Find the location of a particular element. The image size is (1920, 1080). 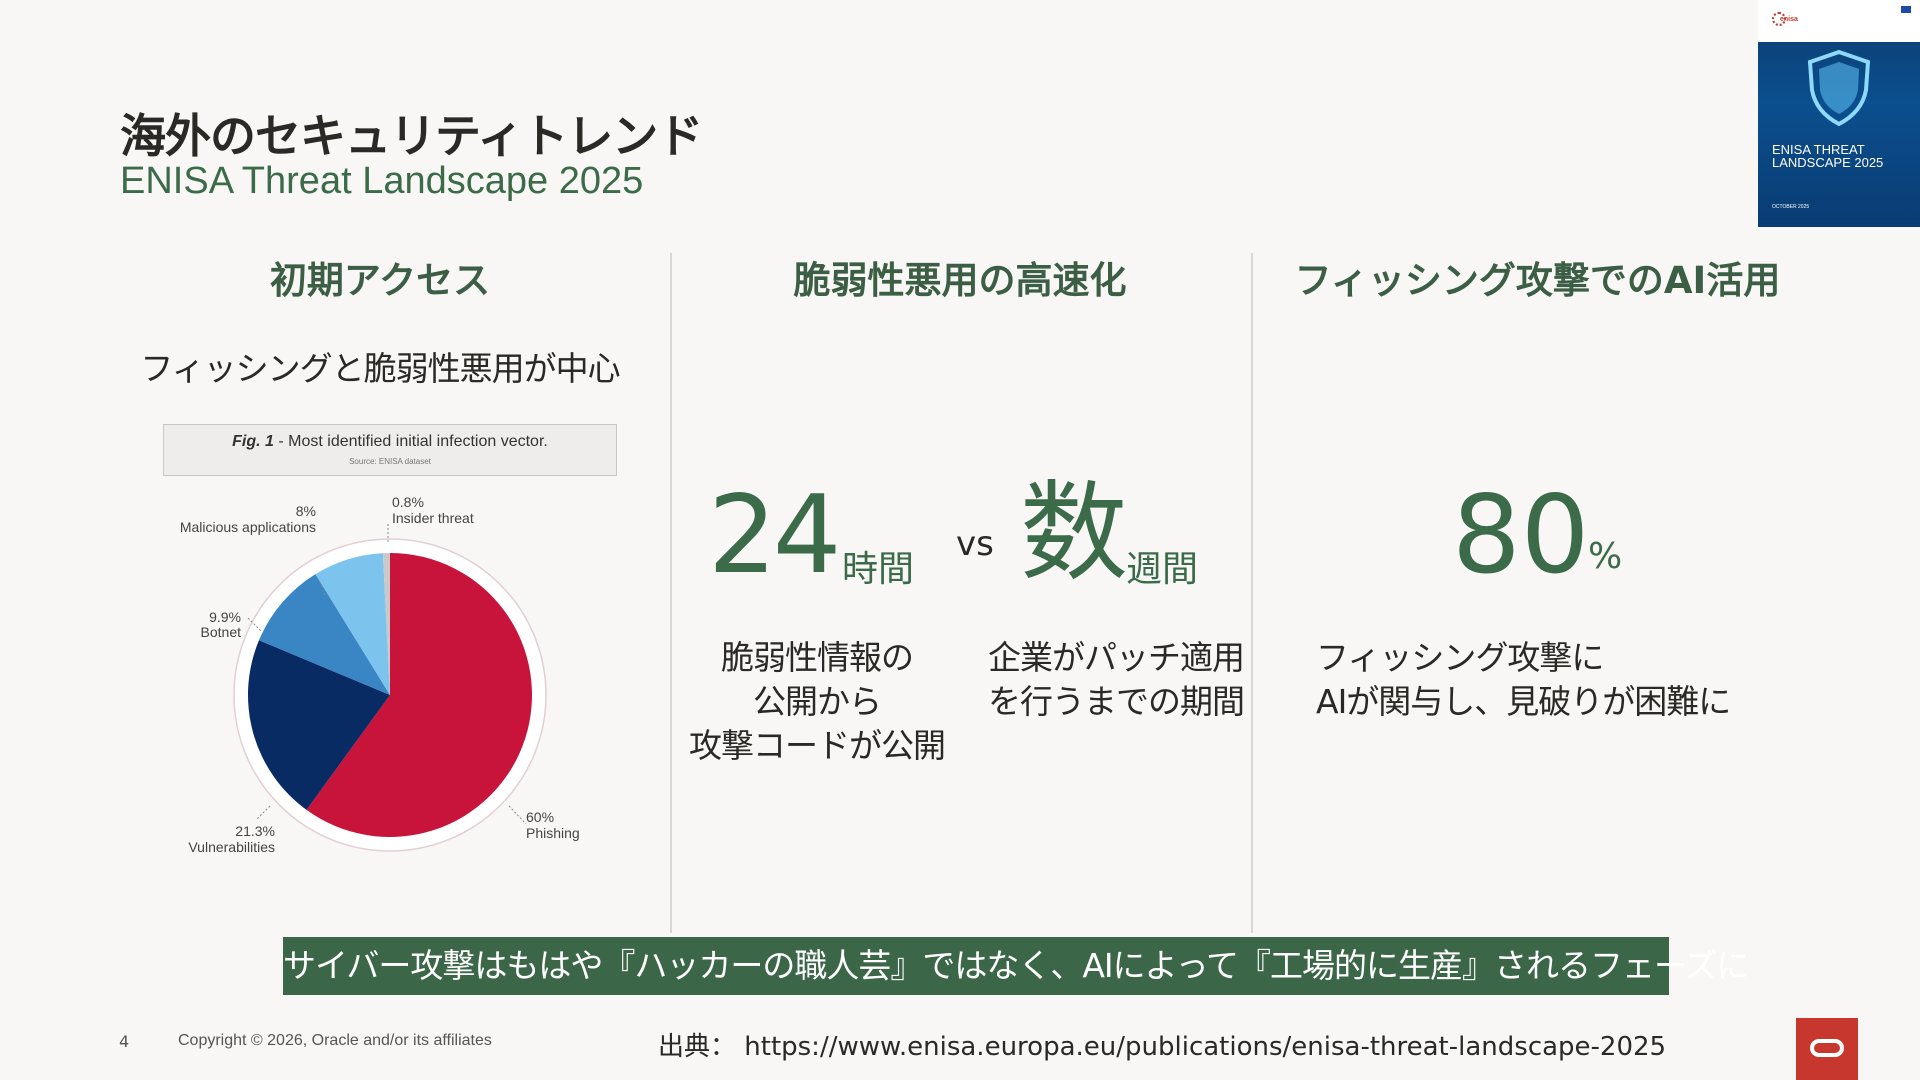

description-line: 企業がパッチ適用 is located at coordinates (1116, 657).